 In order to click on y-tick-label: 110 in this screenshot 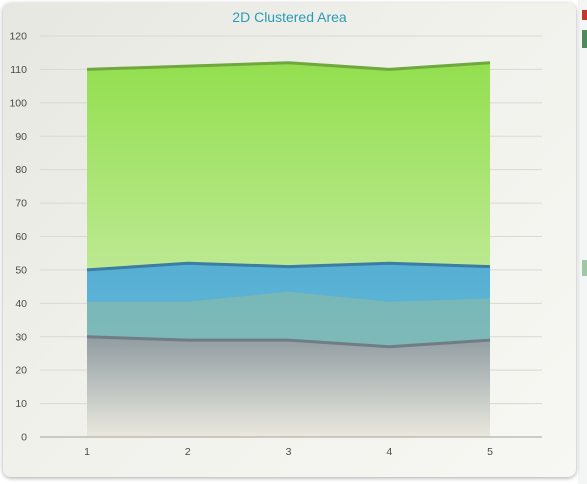, I will do `click(18, 70)`.